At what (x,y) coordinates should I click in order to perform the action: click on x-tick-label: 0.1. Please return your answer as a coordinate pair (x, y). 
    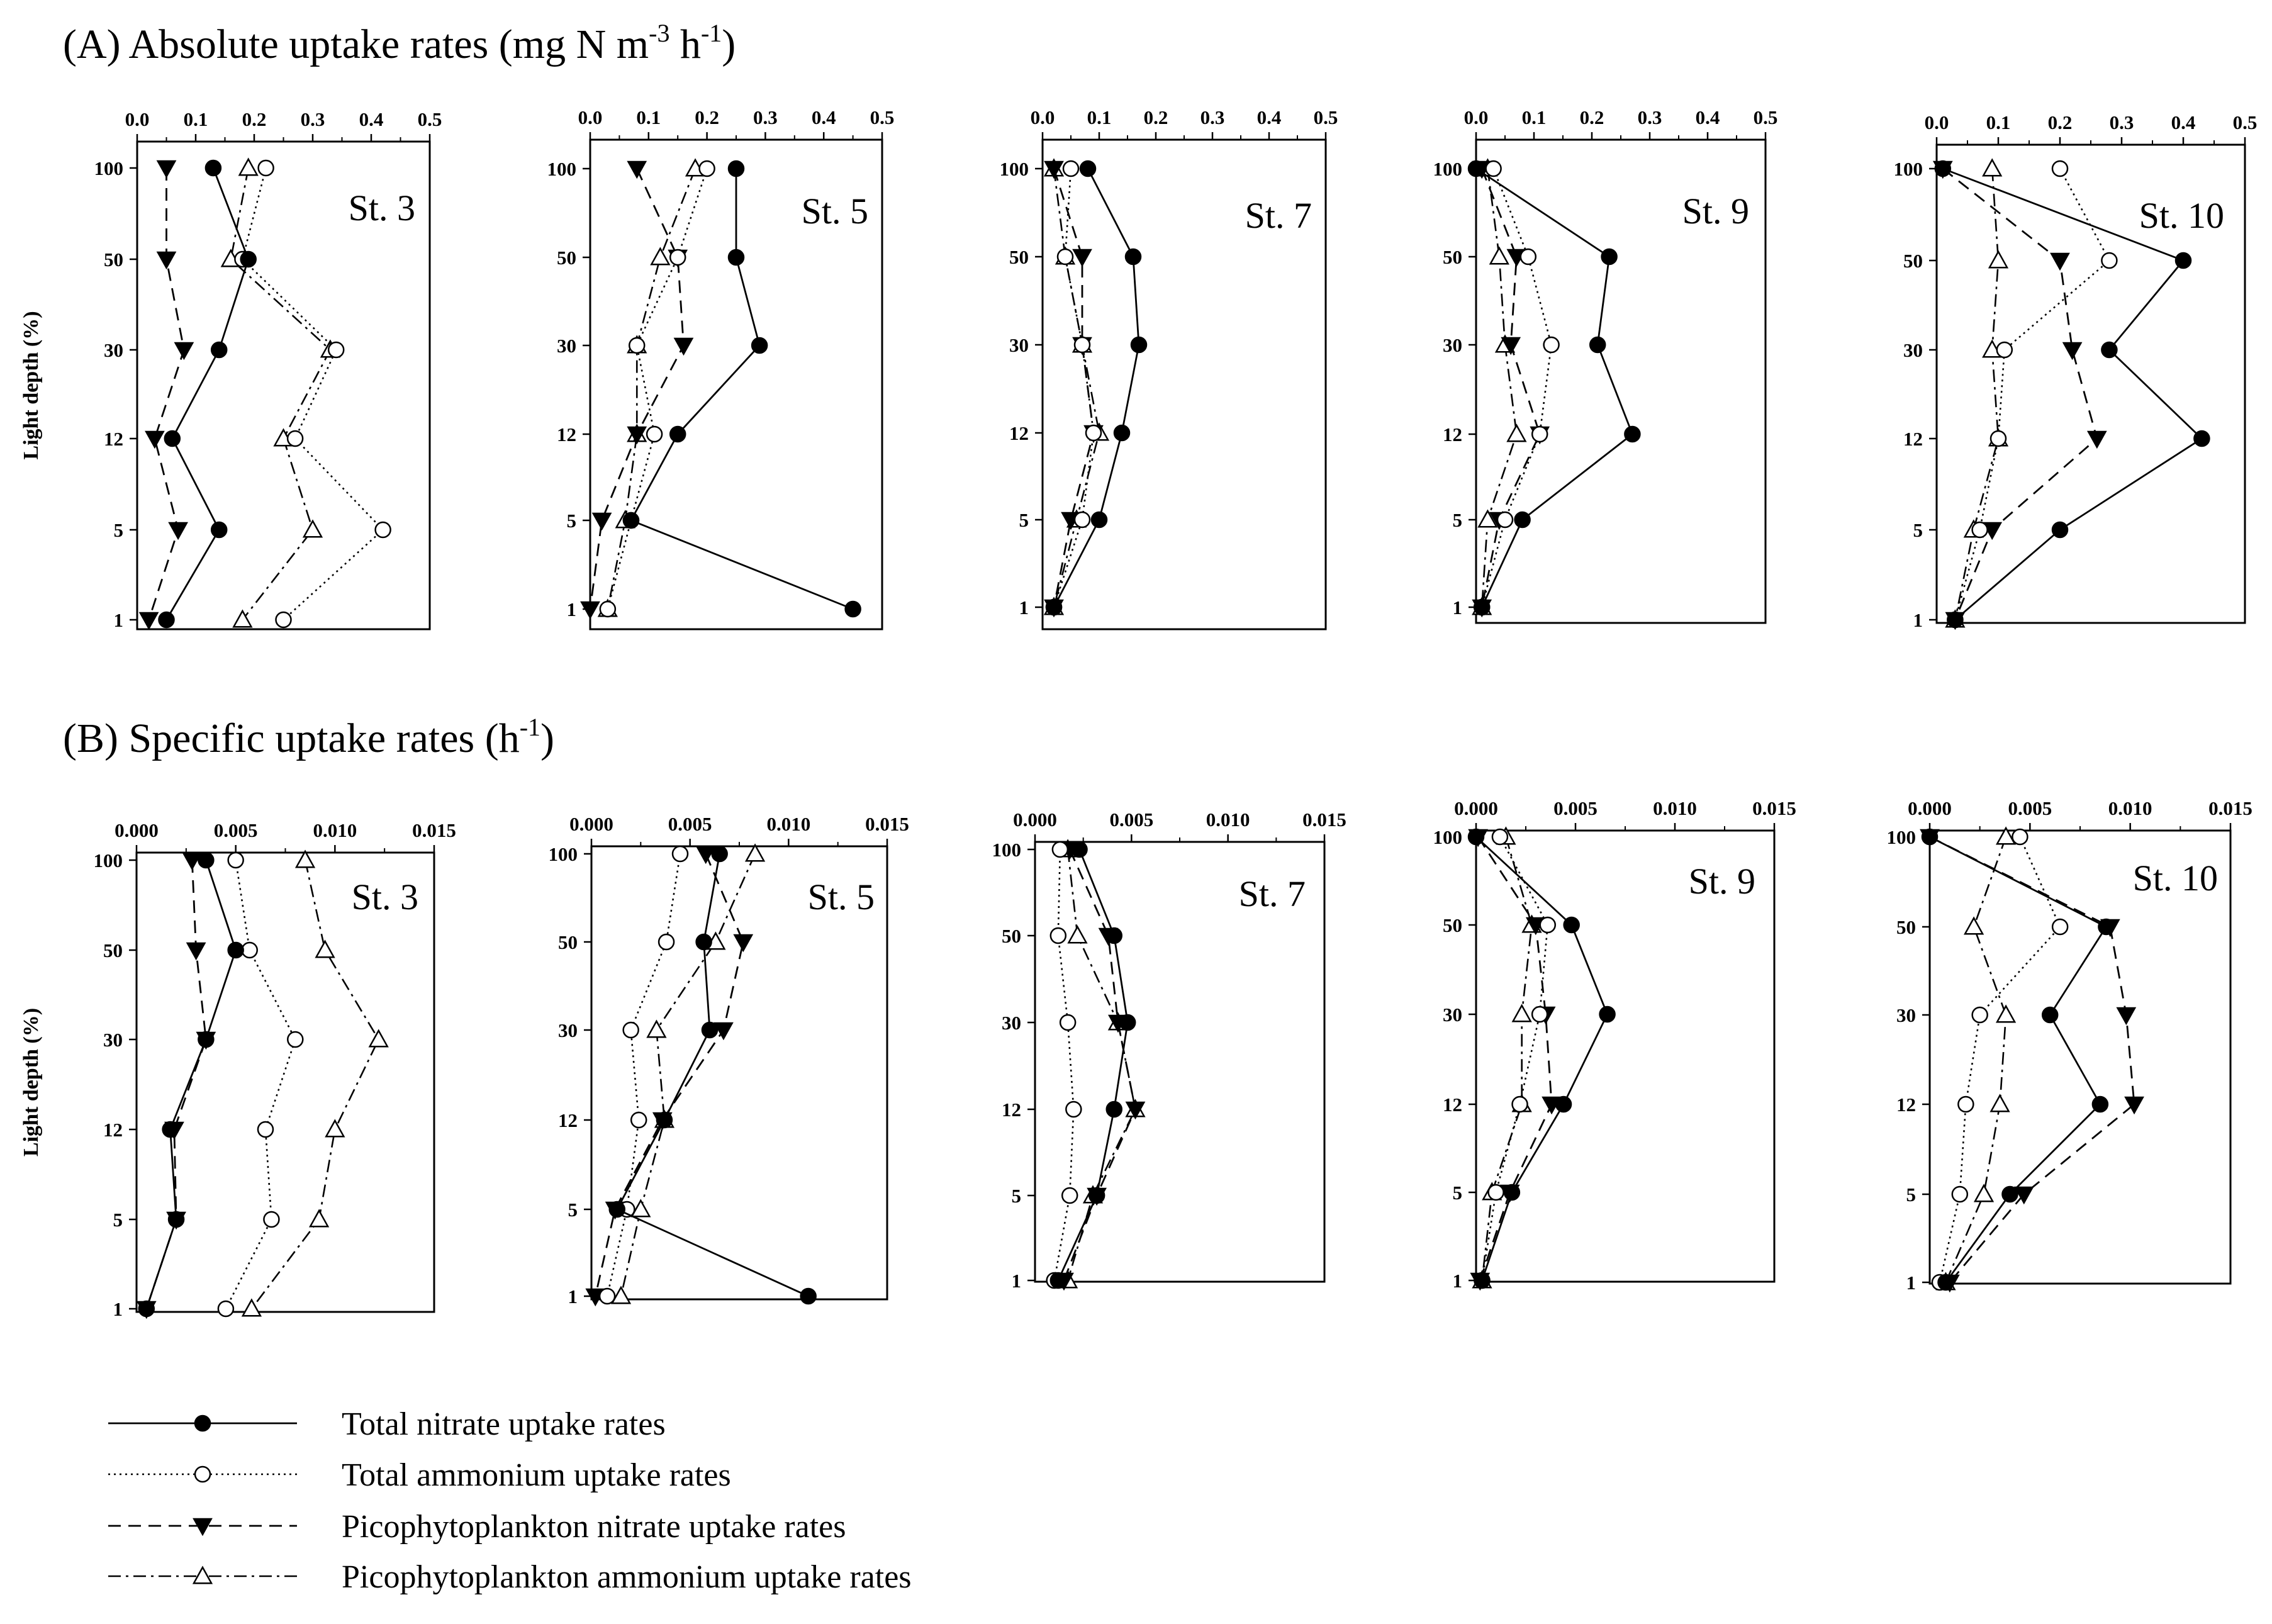
    Looking at the image, I should click on (648, 117).